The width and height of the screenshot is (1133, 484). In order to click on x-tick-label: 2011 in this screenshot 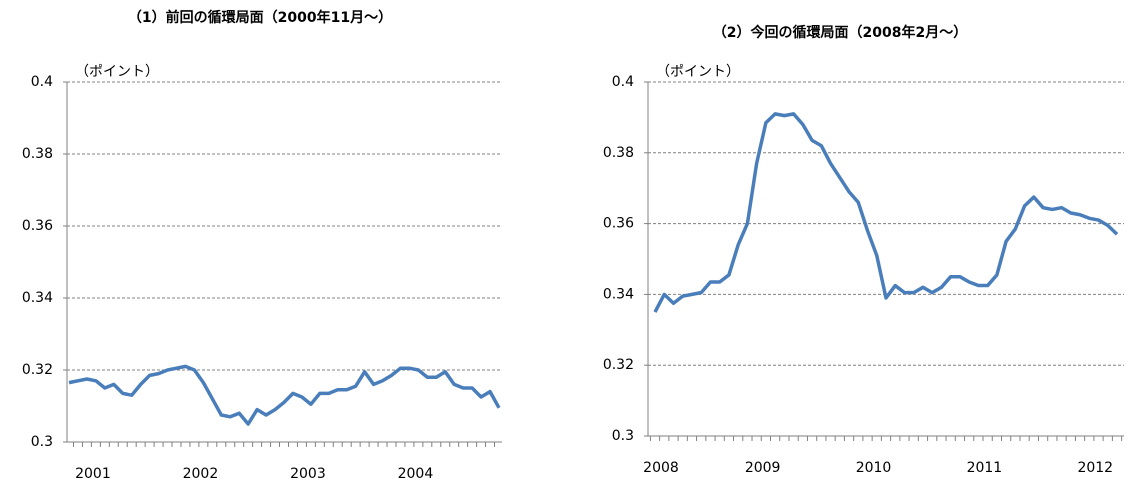, I will do `click(985, 468)`.